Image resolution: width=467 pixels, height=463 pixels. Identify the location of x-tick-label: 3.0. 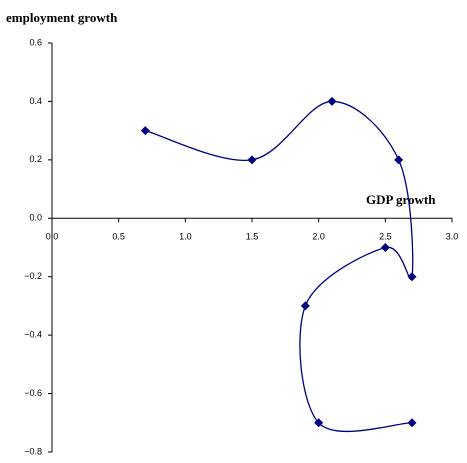
(452, 237).